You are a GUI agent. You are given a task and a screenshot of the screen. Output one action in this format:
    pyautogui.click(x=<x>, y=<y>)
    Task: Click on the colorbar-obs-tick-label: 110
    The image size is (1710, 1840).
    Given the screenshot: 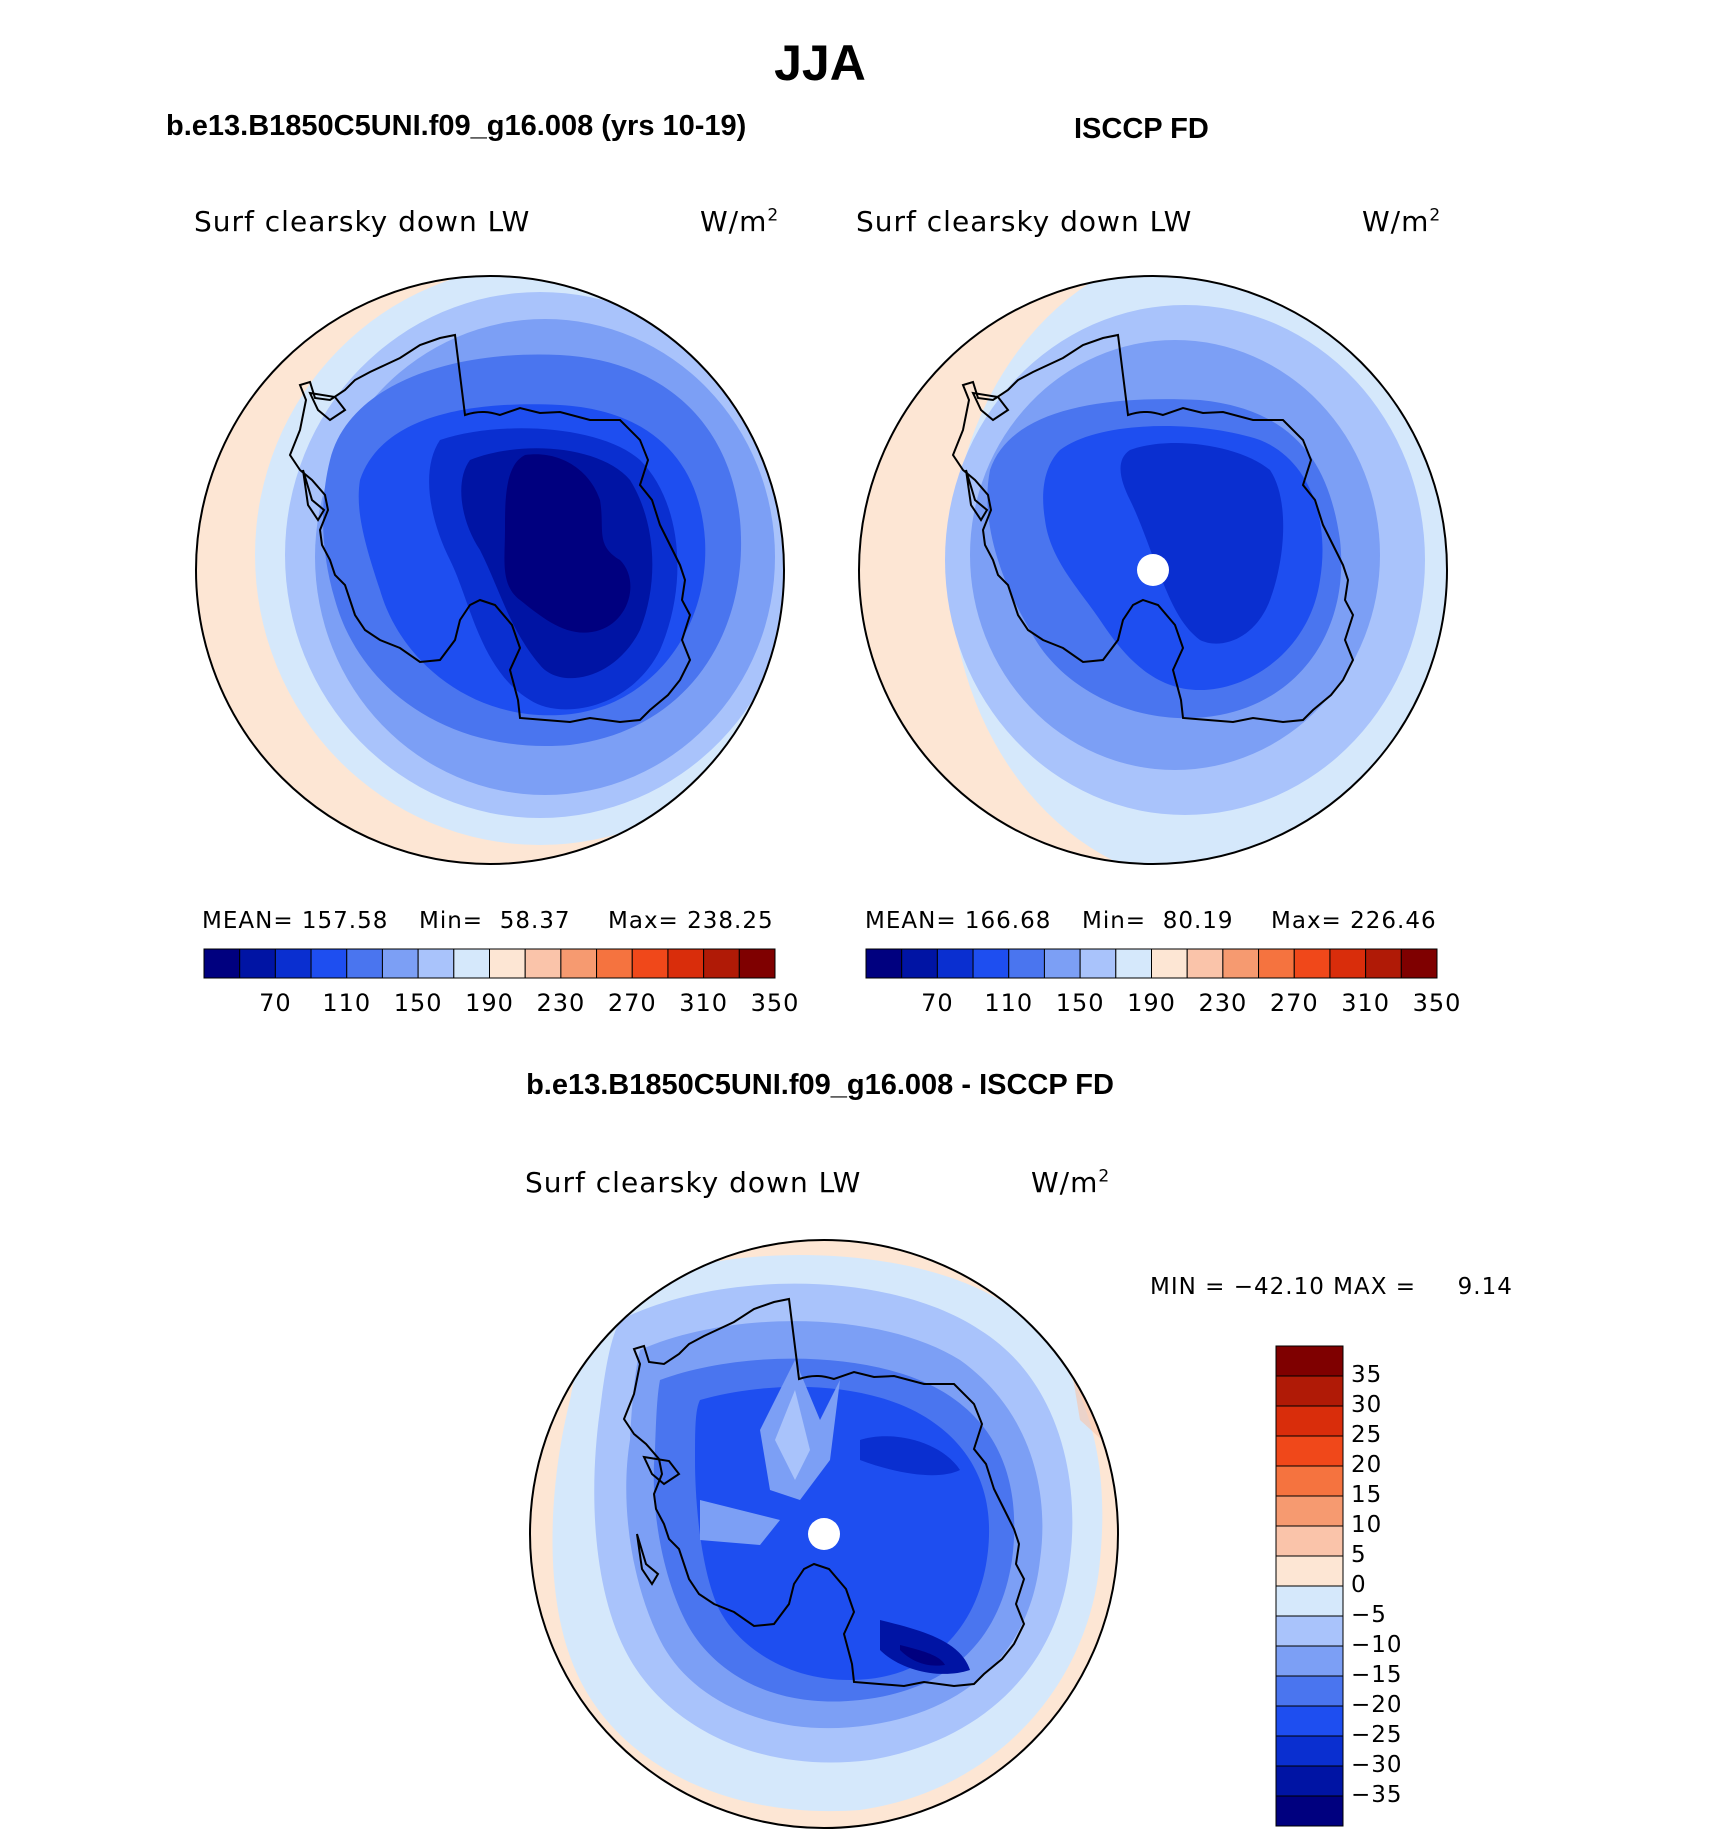 What is the action you would take?
    pyautogui.click(x=1009, y=1003)
    